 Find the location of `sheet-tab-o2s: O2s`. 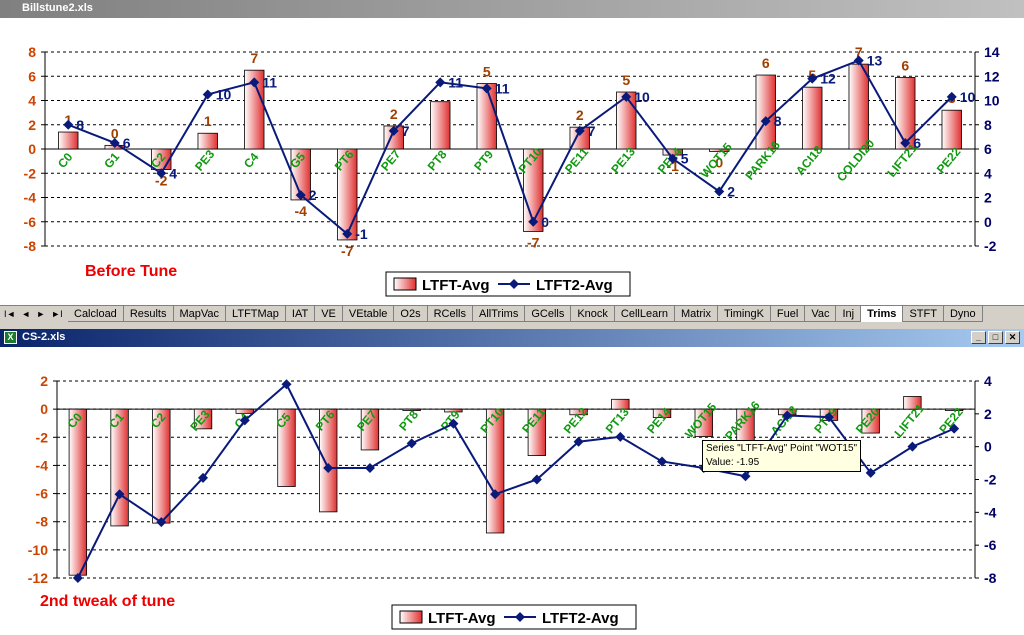

sheet-tab-o2s: O2s is located at coordinates (411, 314).